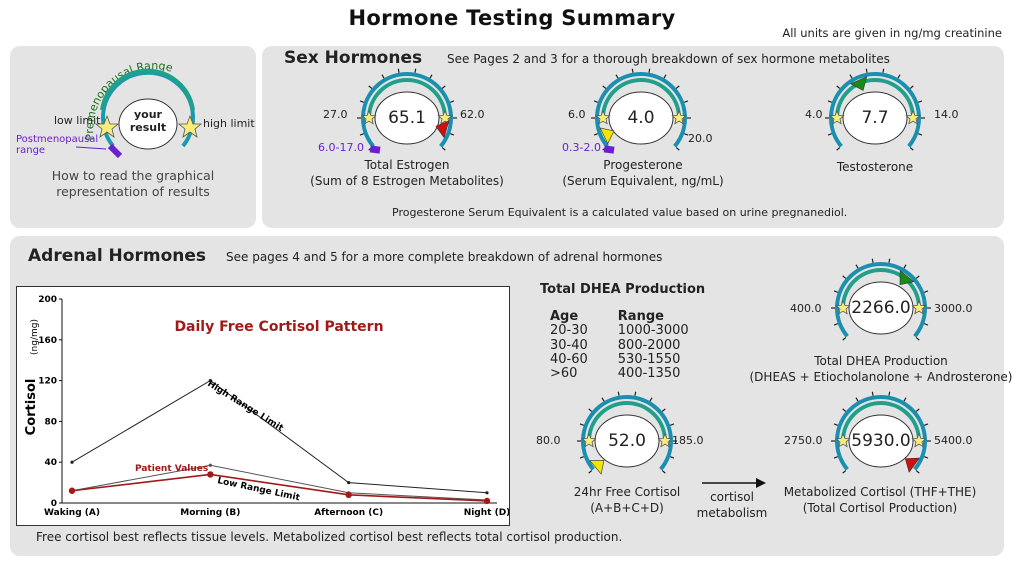  I want to click on postmenopausal-bar, so click(115, 151).